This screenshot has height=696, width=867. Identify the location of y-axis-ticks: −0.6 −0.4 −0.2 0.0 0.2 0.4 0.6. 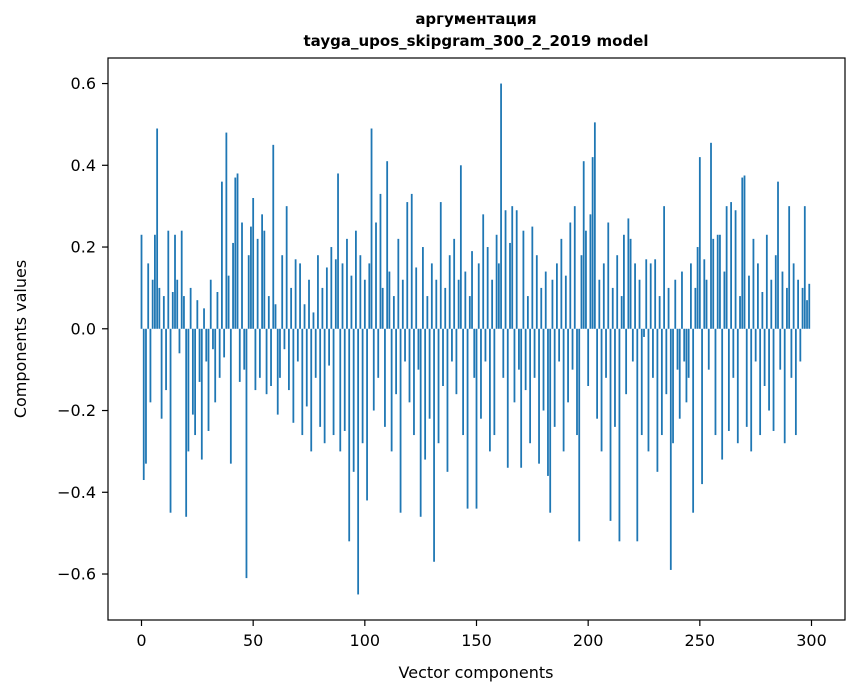
(82, 329).